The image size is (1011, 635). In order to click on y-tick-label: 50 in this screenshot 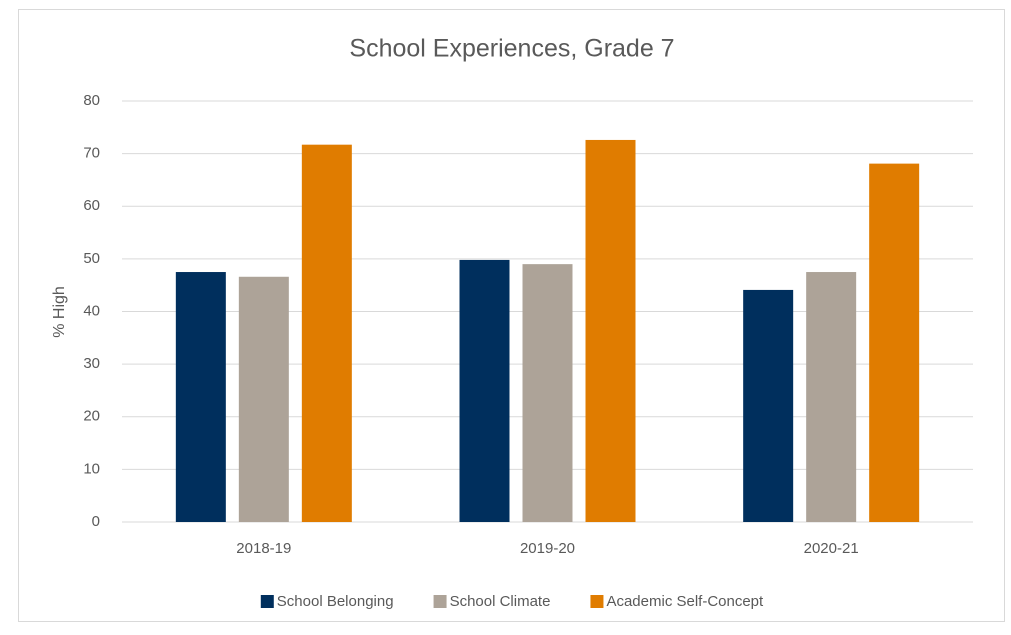, I will do `click(91, 258)`.